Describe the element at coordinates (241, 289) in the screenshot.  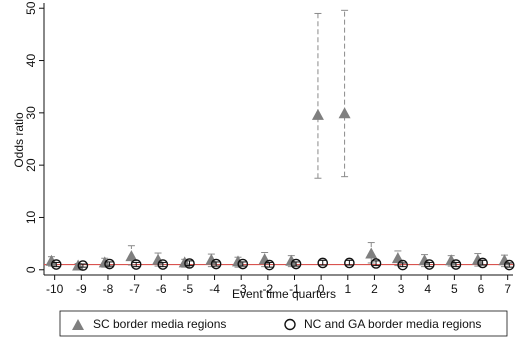
I see `x-tick-label: -3` at that location.